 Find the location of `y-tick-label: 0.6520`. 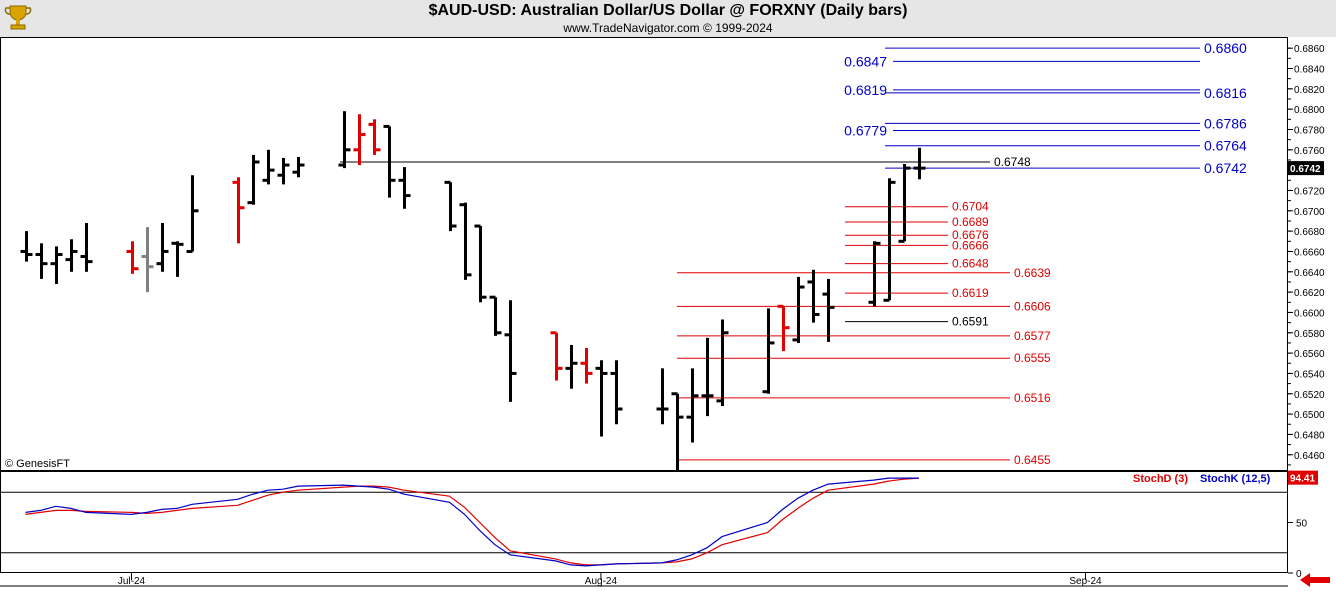

y-tick-label: 0.6520 is located at coordinates (1309, 395).